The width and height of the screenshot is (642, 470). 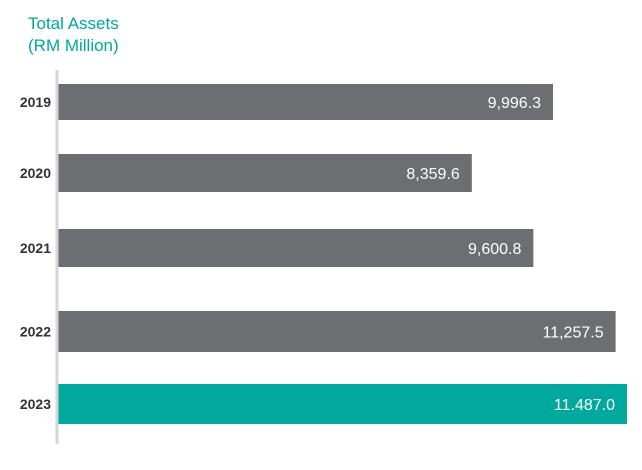 What do you see at coordinates (584, 405) in the screenshot?
I see `data-label-2023: 11.487.0` at bounding box center [584, 405].